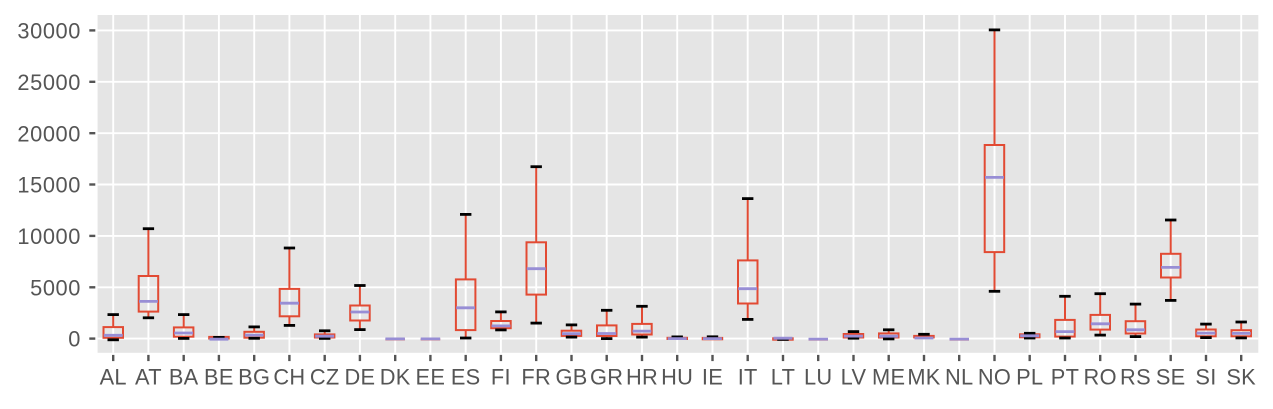  Describe the element at coordinates (49, 31) in the screenshot. I see `svg-text: 30000` at that location.